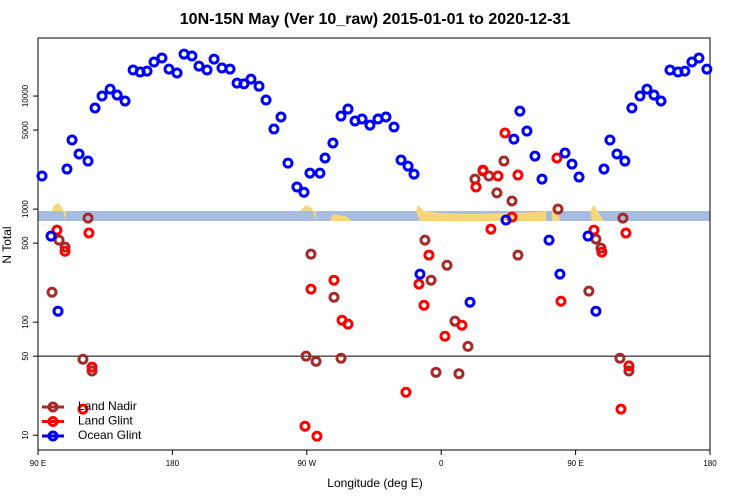 This screenshot has height=500, width=750. I want to click on x-tick-label: 0, so click(441, 463).